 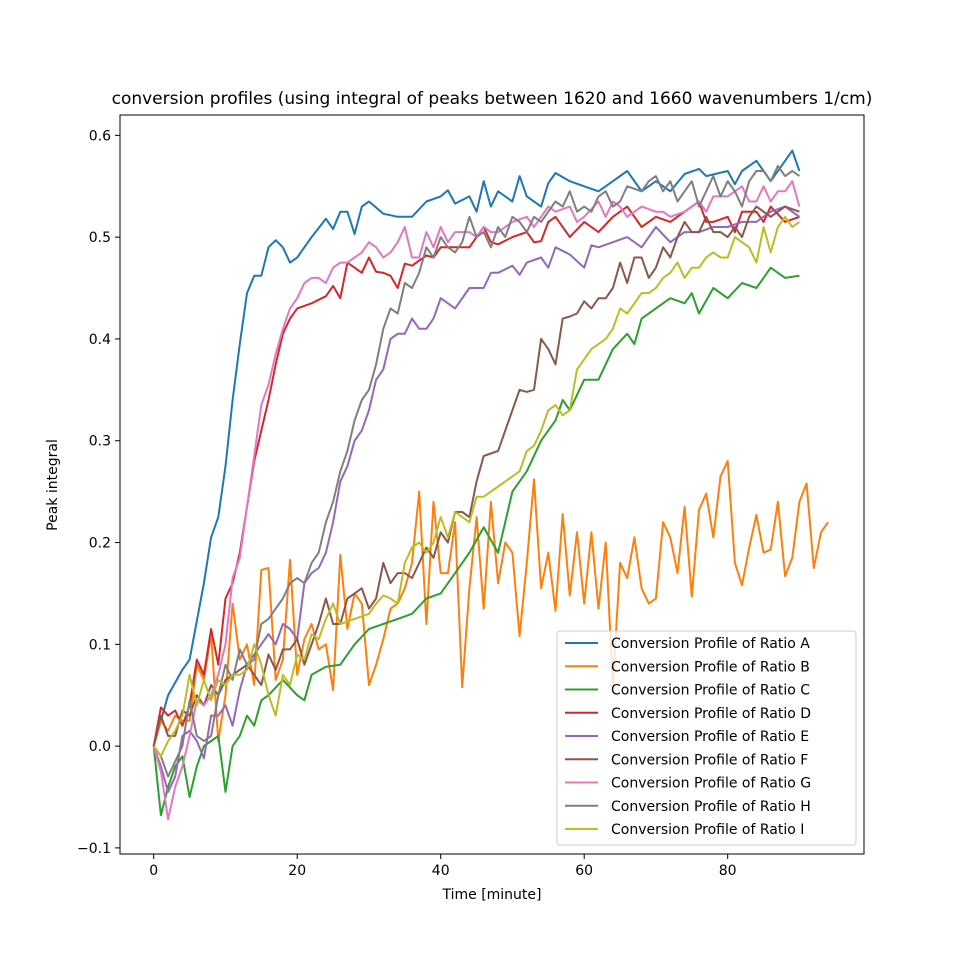 I want to click on x-axis-label: Time [minute], so click(x=491, y=895).